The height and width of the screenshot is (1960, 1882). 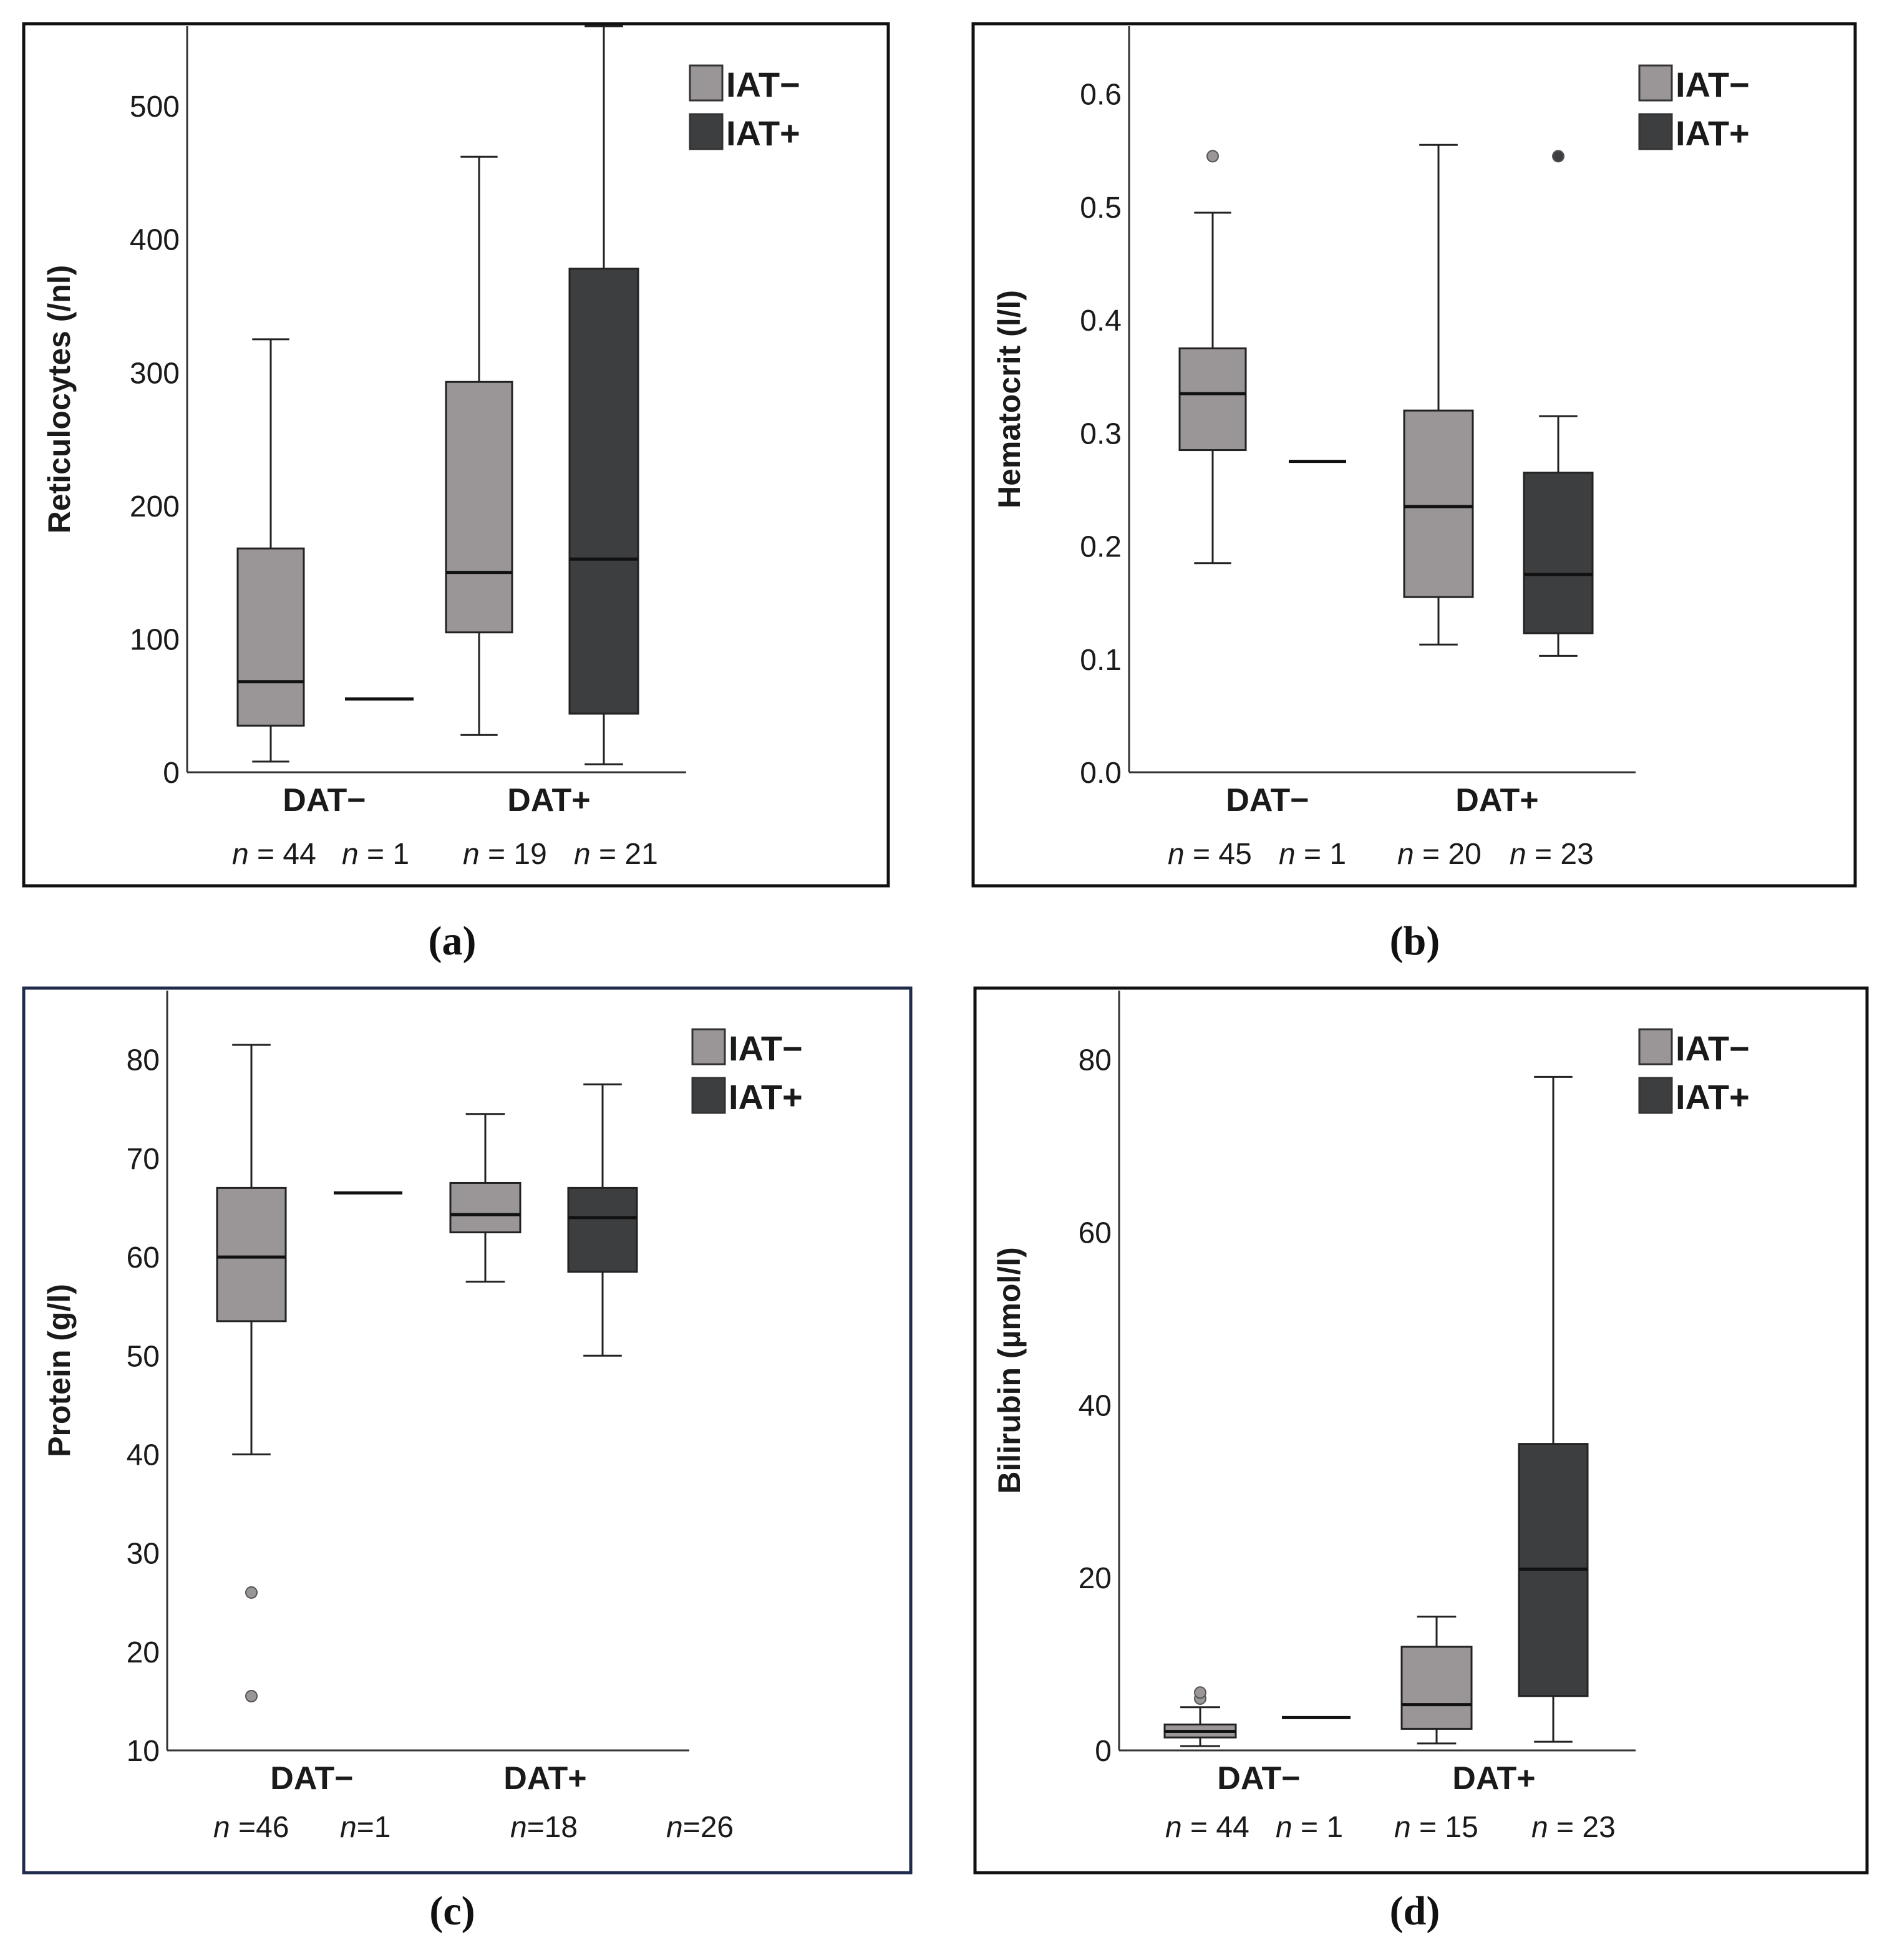 I want to click on y-tick-label: 0.6, so click(x=1101, y=95).